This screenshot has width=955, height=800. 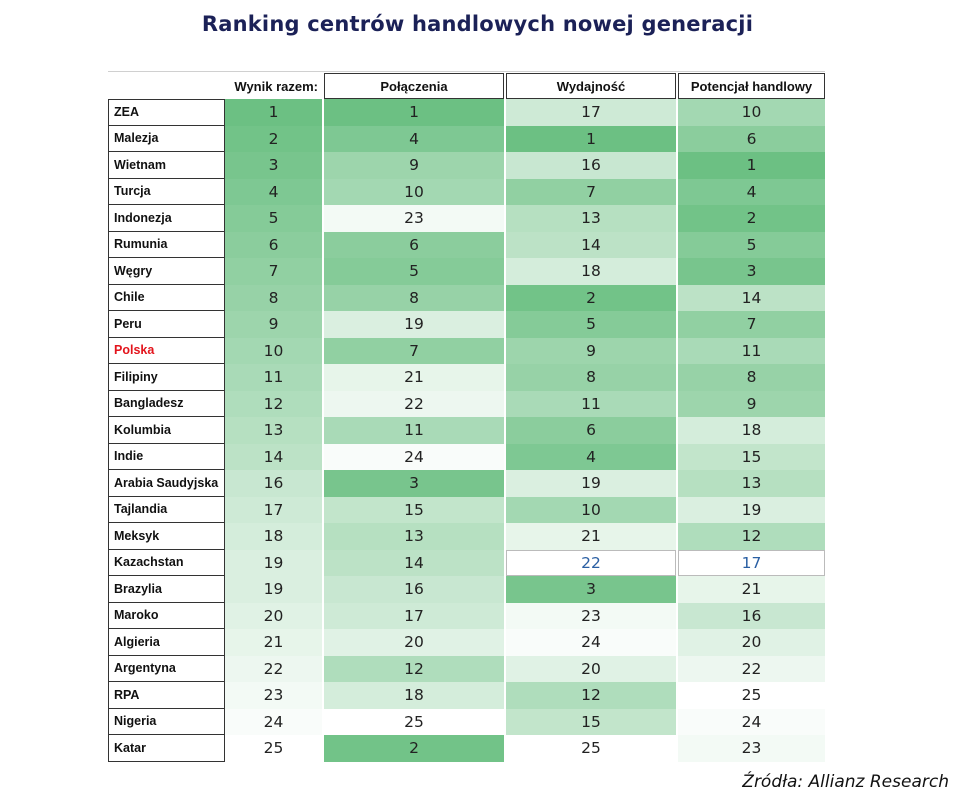 What do you see at coordinates (414, 509) in the screenshot?
I see `rank-cell-polaczenia: 15` at bounding box center [414, 509].